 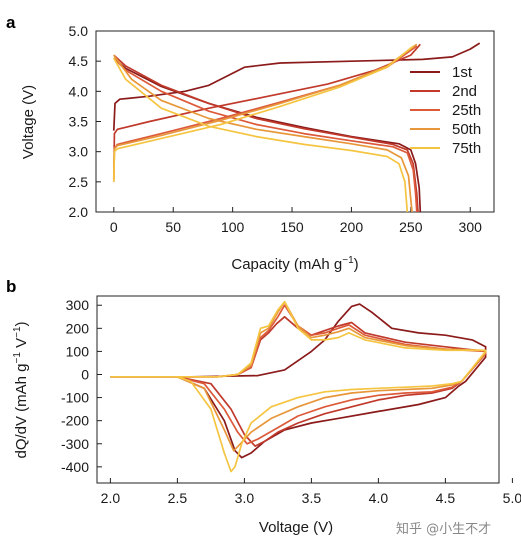 What do you see at coordinates (312, 498) in the screenshot?
I see `x-tick-label: 3.5` at bounding box center [312, 498].